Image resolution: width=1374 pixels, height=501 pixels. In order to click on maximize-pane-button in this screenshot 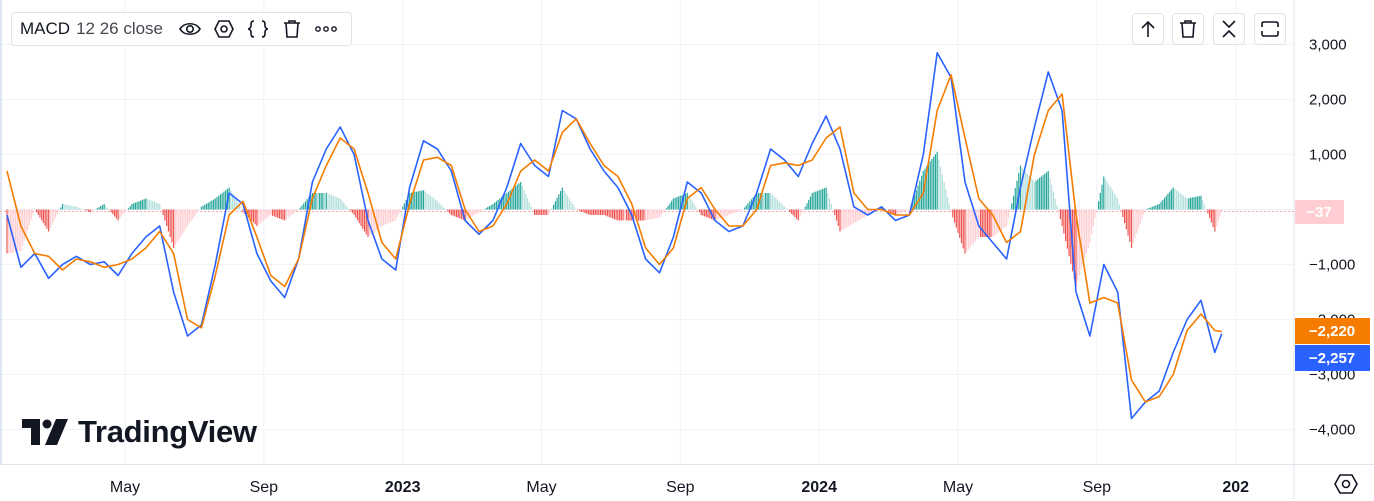, I will do `click(1270, 29)`.